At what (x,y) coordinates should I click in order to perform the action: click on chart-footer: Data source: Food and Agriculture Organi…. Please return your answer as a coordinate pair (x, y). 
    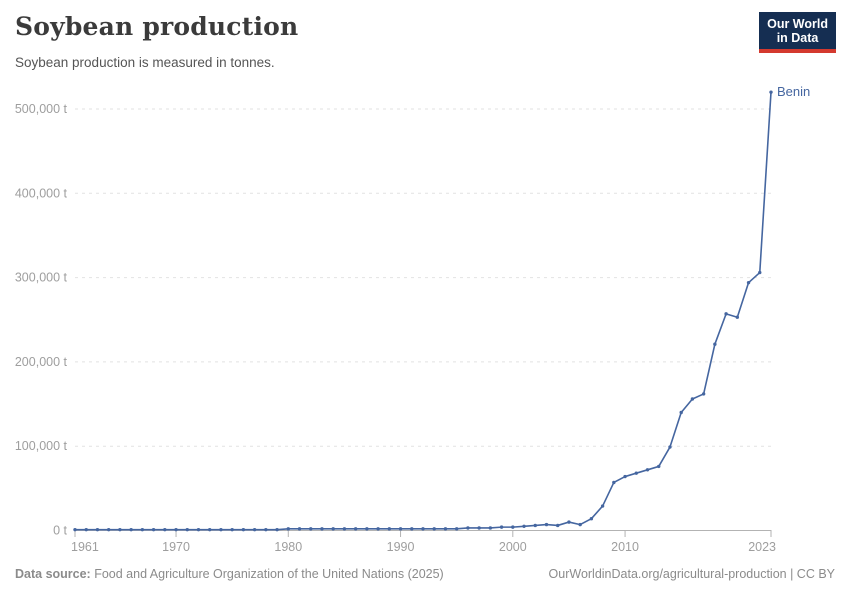
    Looking at the image, I should click on (425, 574).